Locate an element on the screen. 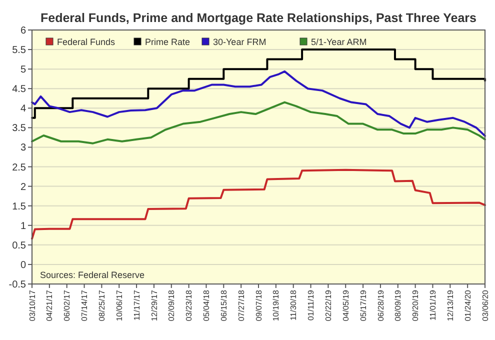 The width and height of the screenshot is (495, 340). y-tick-label: 0.5 is located at coordinates (19, 246).